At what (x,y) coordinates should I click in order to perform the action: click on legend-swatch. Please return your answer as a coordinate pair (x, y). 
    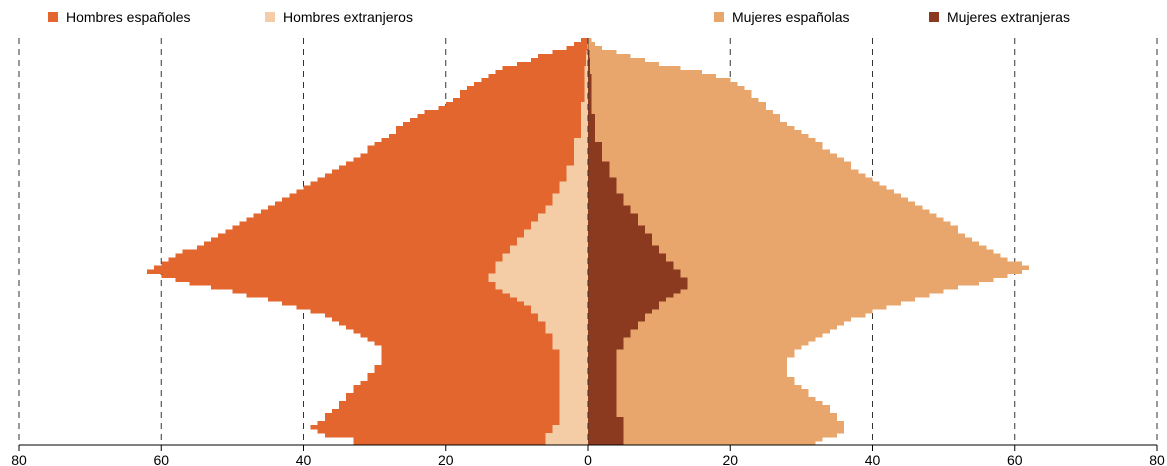
    Looking at the image, I should click on (934, 17).